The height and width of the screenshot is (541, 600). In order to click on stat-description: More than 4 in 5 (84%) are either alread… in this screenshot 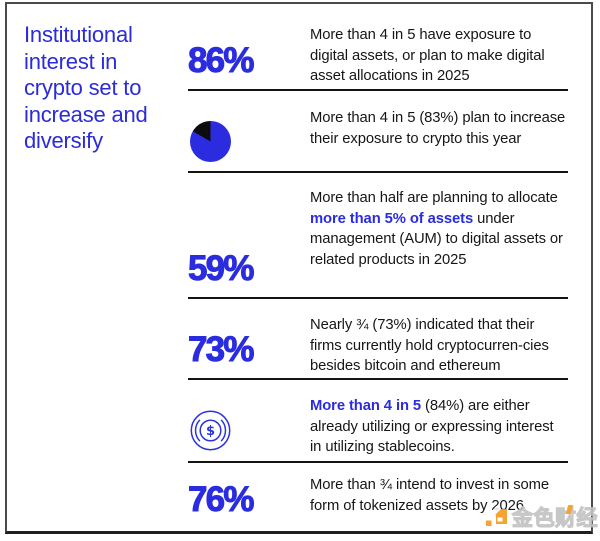, I will do `click(439, 420)`.